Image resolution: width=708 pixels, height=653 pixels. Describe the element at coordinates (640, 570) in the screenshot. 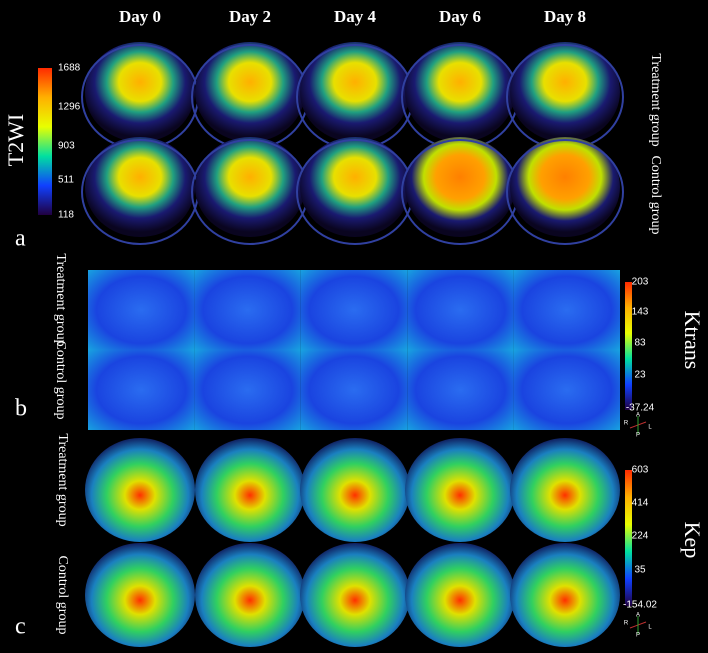

I see `colorbar-tick: 35` at that location.